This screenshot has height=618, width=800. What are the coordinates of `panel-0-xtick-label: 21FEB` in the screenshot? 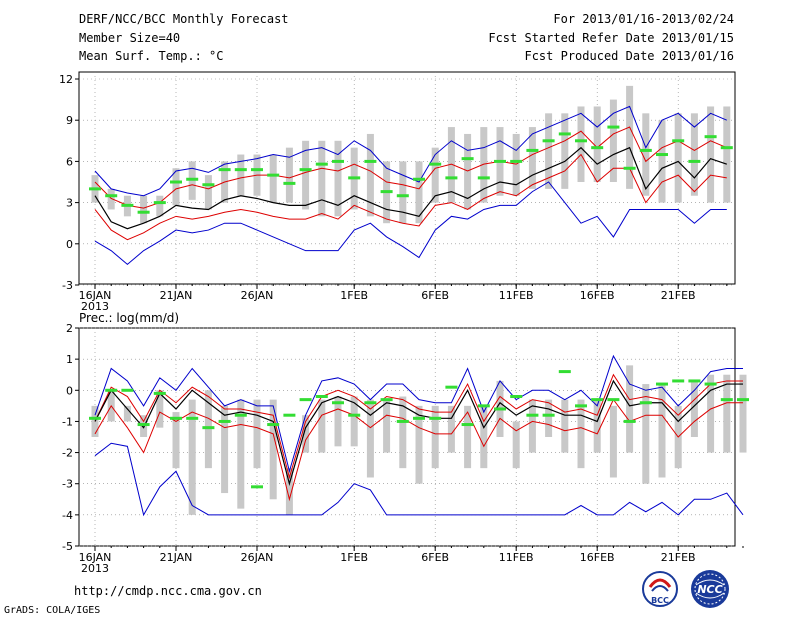 It's located at (678, 295).